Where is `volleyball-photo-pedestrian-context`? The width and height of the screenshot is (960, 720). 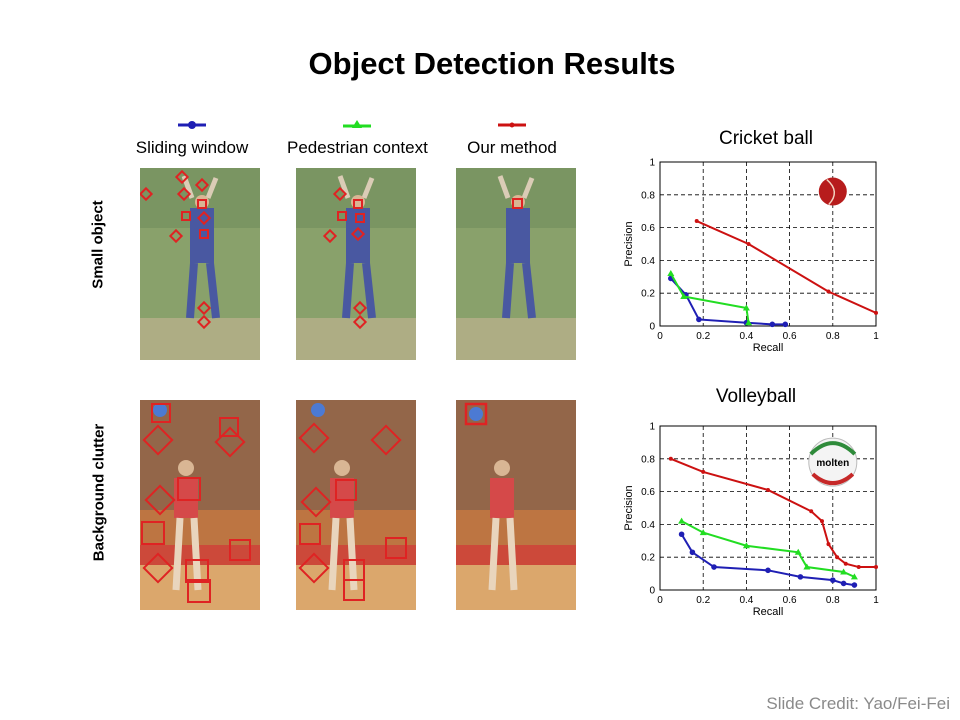
volleyball-photo-pedestrian-context is located at coordinates (356, 505).